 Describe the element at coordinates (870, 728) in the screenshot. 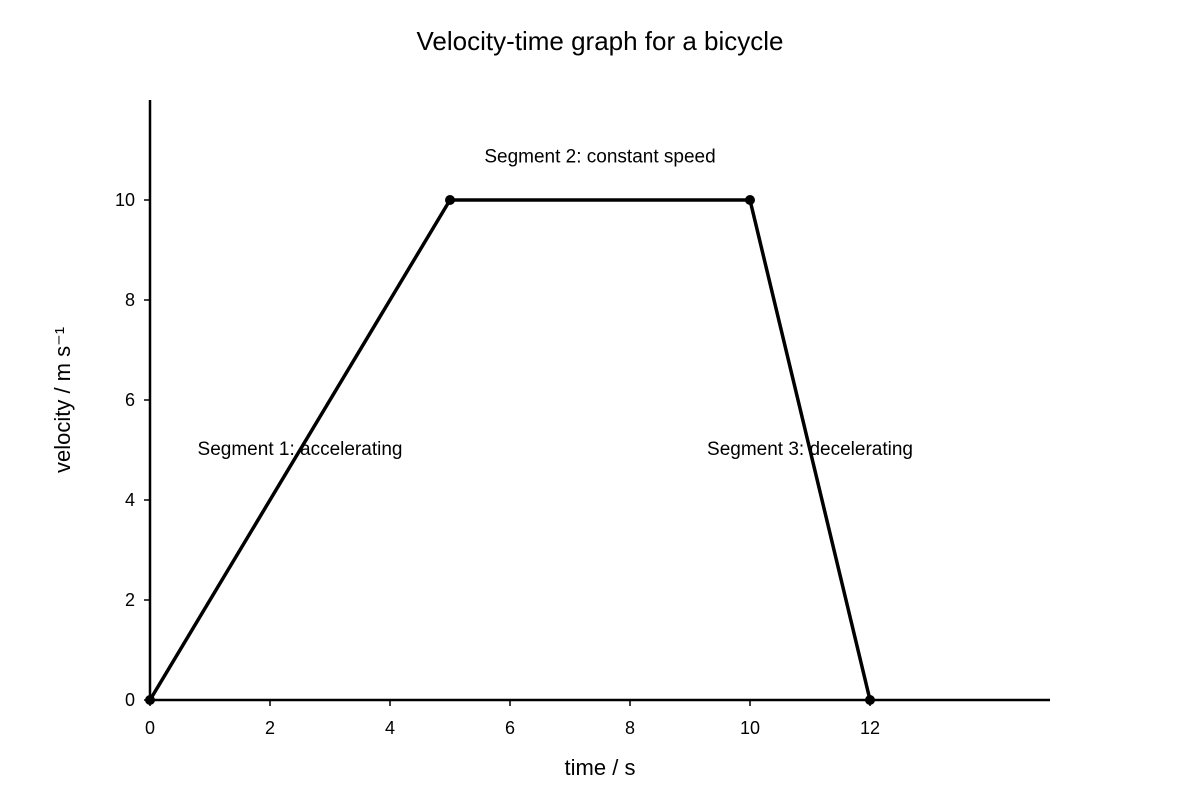

I see `x-tick-label: 12` at that location.